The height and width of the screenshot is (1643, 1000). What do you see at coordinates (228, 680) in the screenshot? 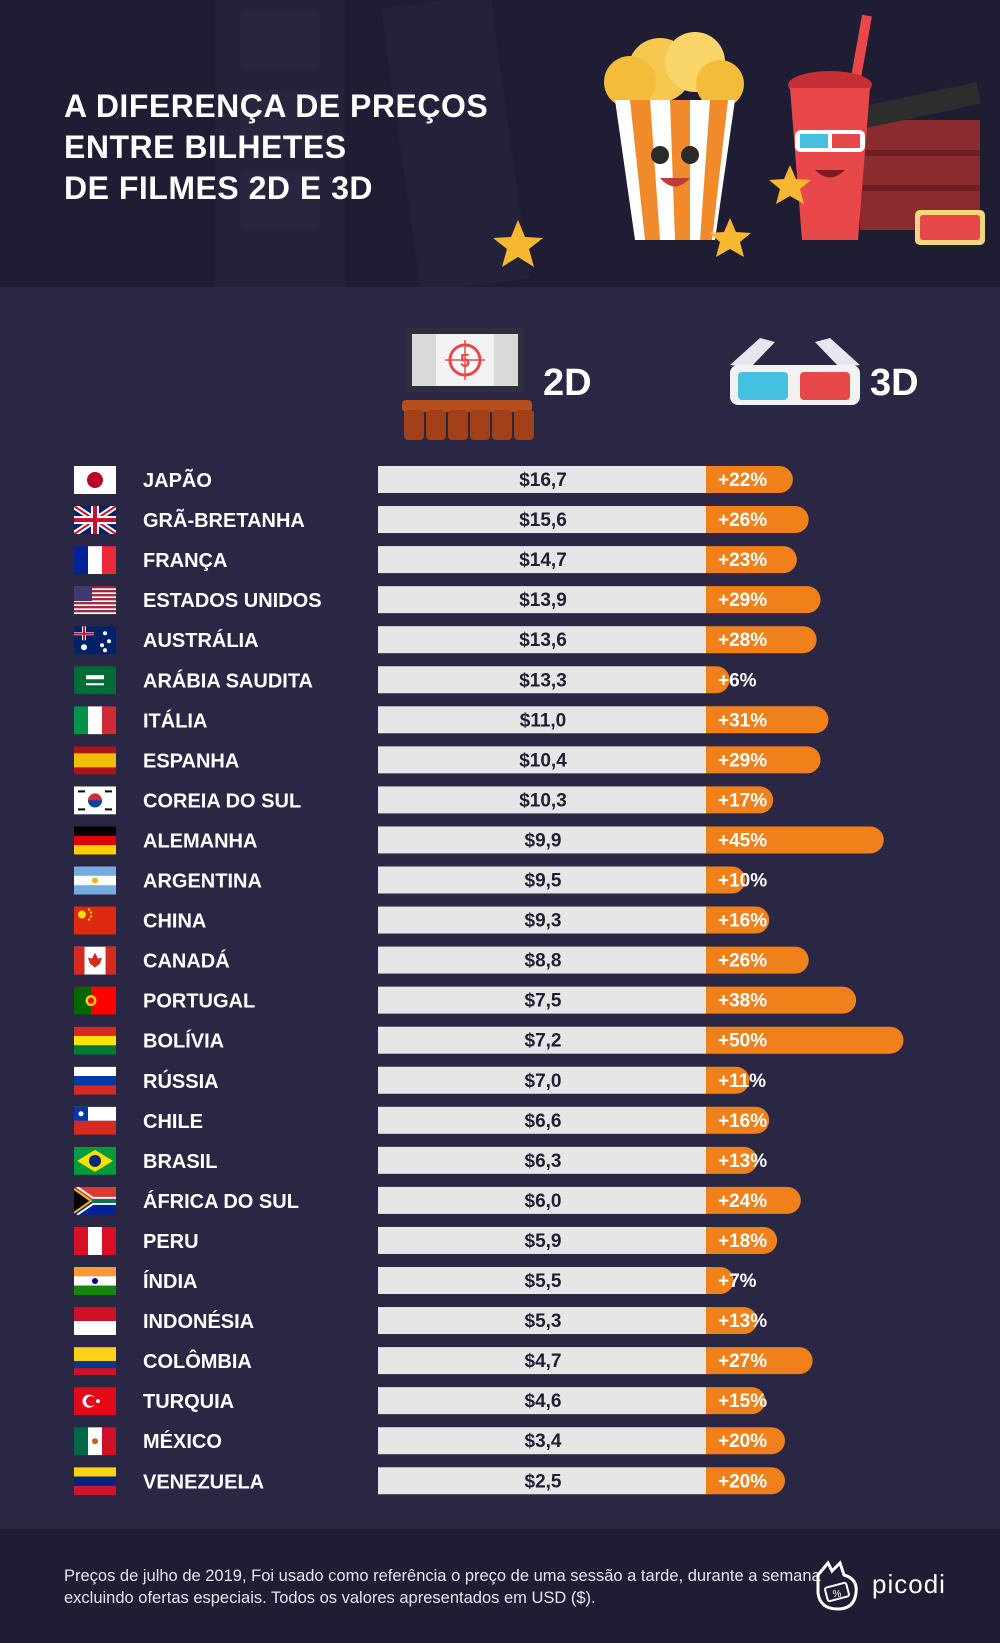
I see `country-label: ARÁBIA SAUDITA` at bounding box center [228, 680].